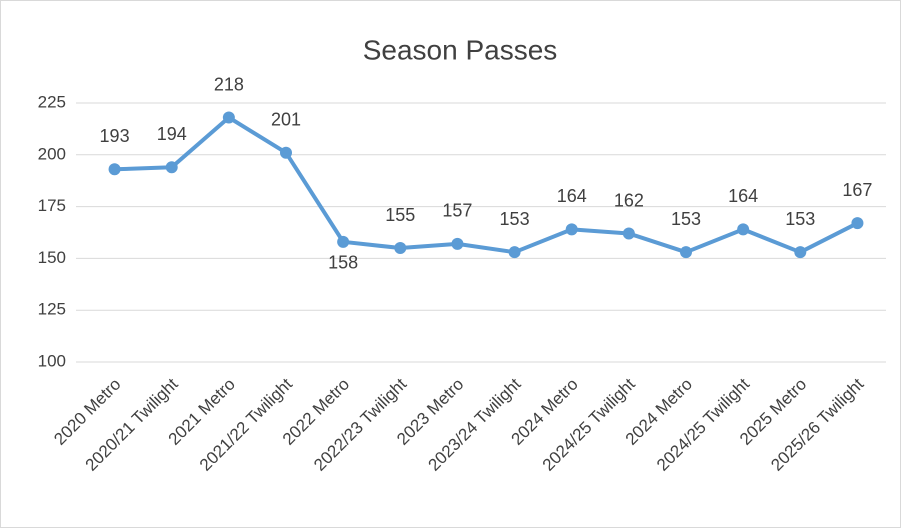  Describe the element at coordinates (52, 153) in the screenshot. I see `y-tick-label: 200` at that location.